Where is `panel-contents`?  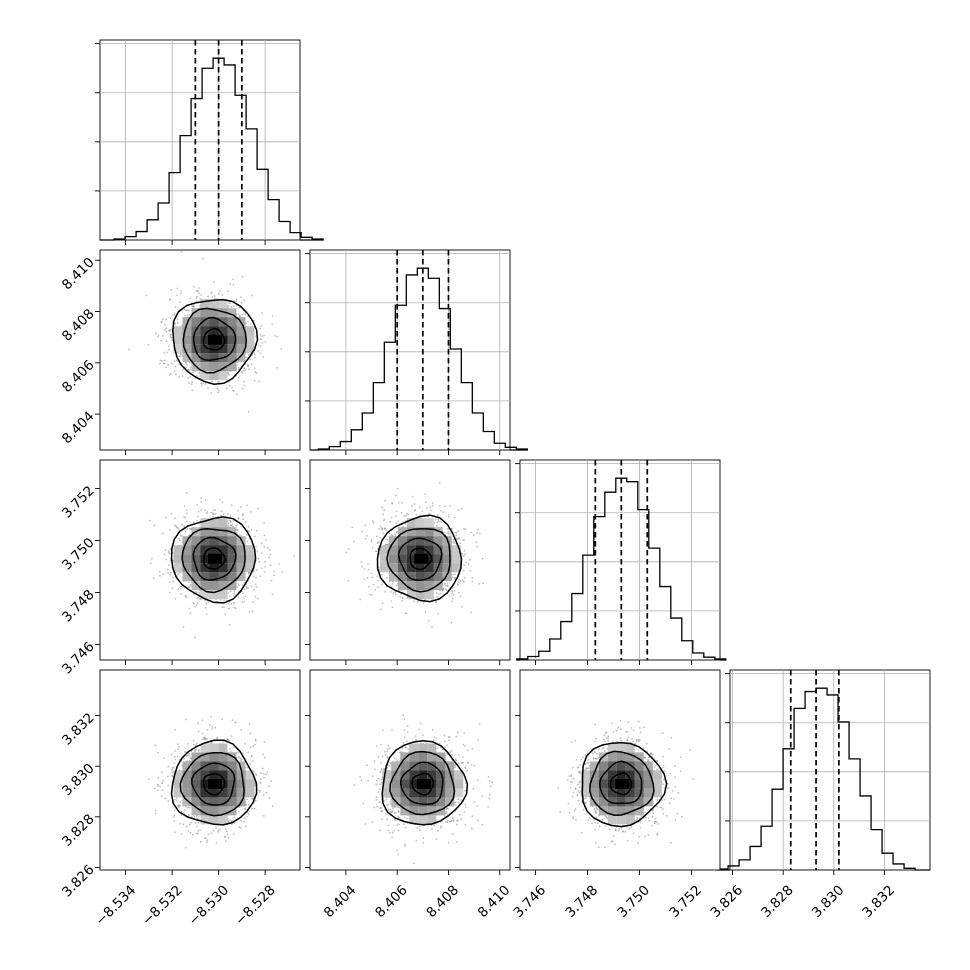
panel-contents is located at coordinates (222, 565).